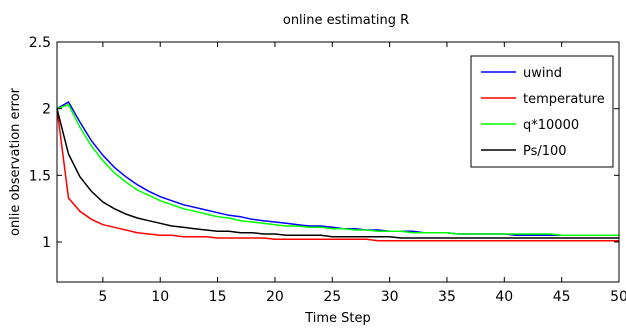 The width and height of the screenshot is (626, 329). I want to click on y-axis-title: onlie observation error, so click(15, 161).